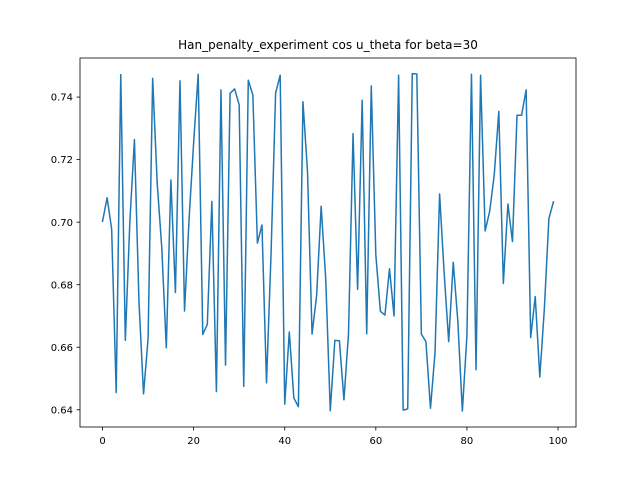  Describe the element at coordinates (284, 441) in the screenshot. I see `x-tick-label: 40` at that location.